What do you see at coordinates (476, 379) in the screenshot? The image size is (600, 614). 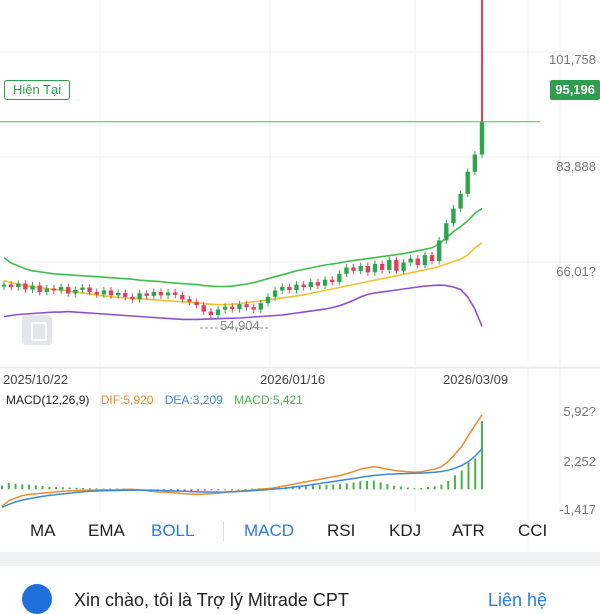 I see `x-tick-3: 2026/03/09` at bounding box center [476, 379].